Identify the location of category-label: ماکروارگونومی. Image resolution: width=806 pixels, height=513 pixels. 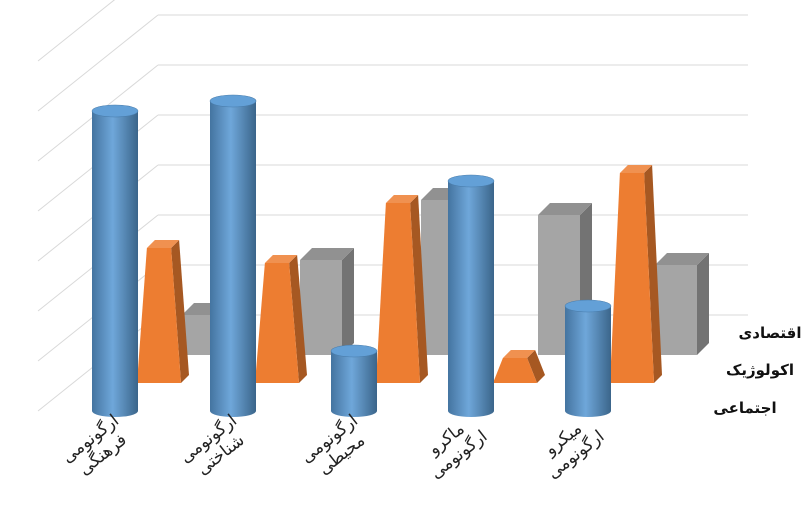
(452, 447).